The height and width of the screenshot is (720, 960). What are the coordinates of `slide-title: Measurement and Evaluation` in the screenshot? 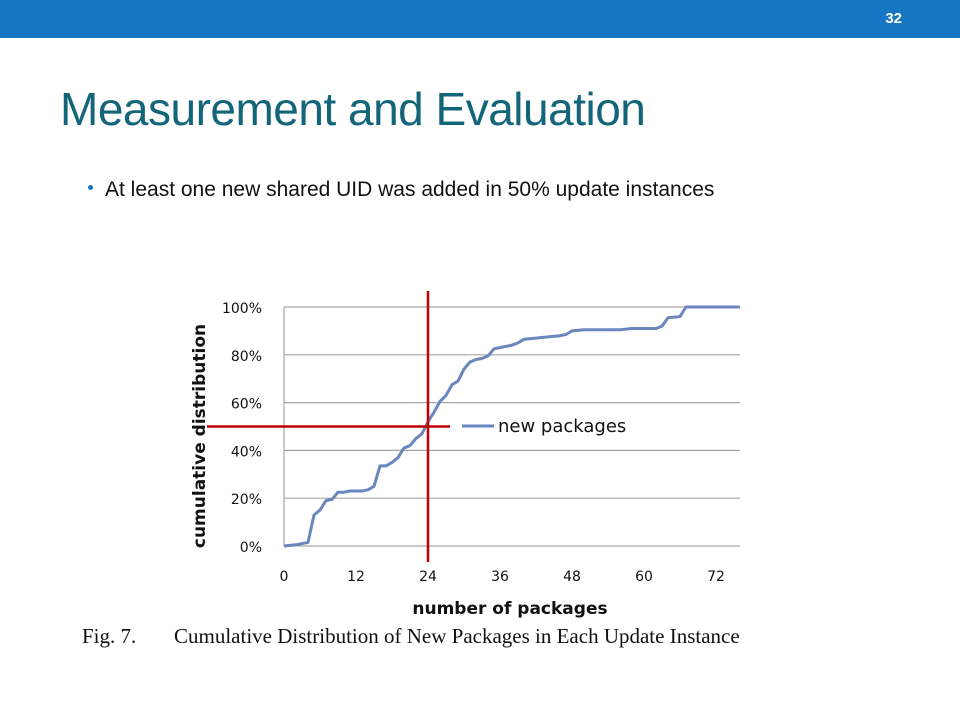 It's located at (353, 109).